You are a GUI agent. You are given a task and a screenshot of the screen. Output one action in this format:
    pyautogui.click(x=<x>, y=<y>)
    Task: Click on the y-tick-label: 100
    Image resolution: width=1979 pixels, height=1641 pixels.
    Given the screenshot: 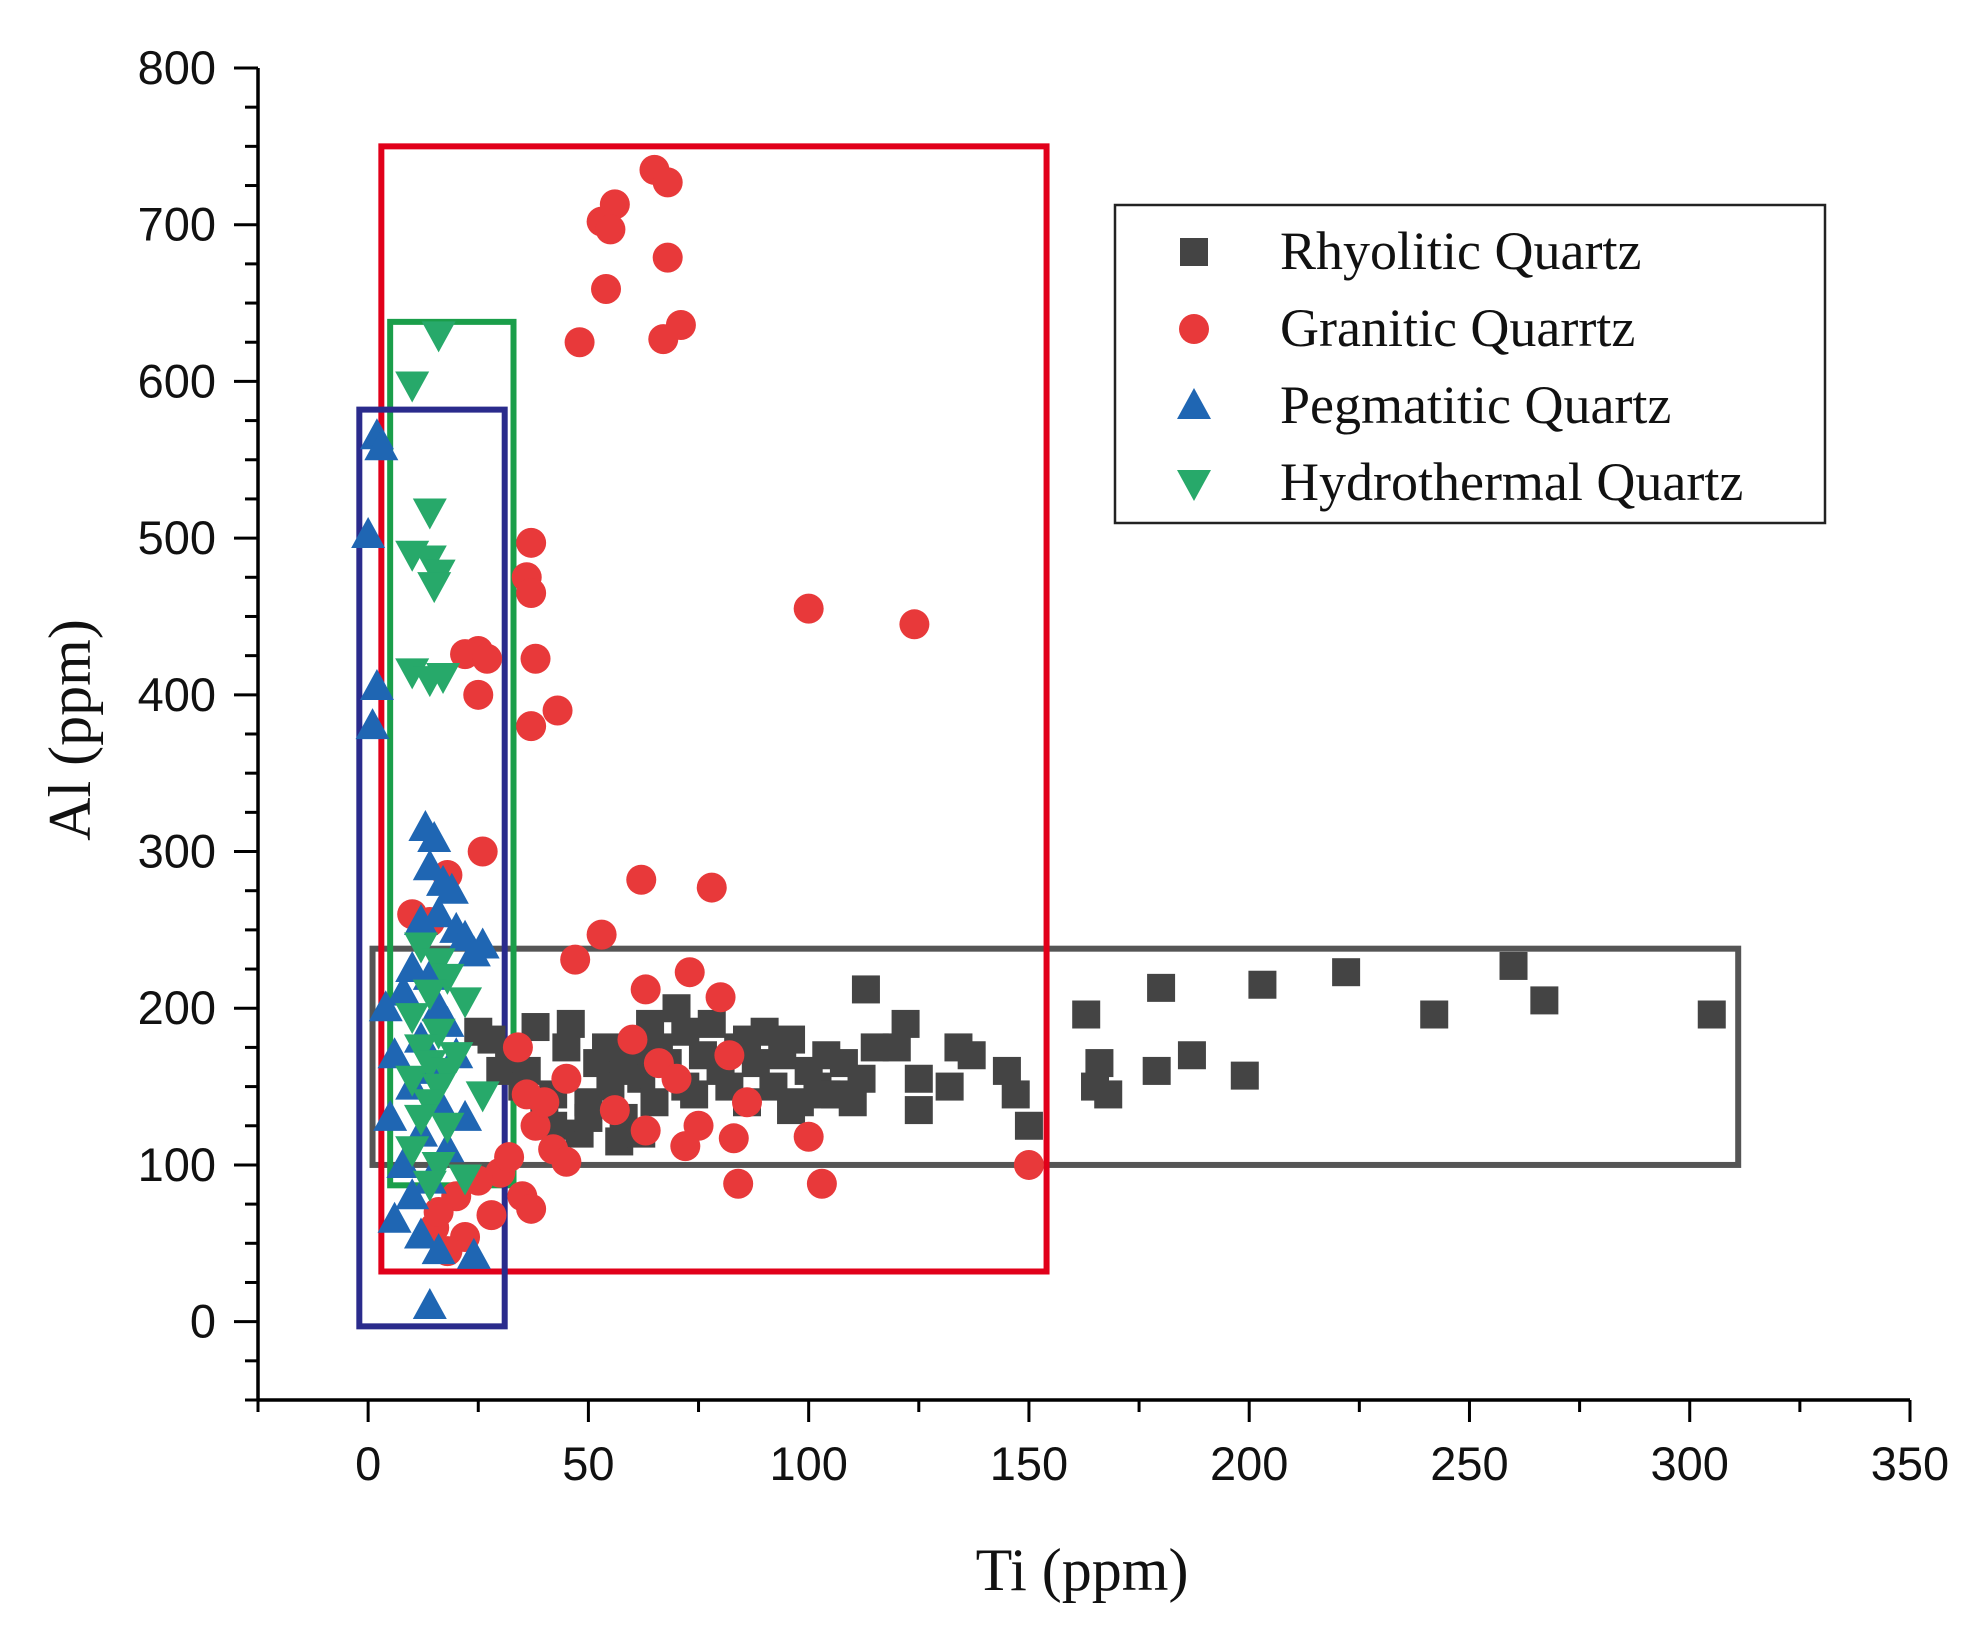 What is the action you would take?
    pyautogui.click(x=177, y=1164)
    